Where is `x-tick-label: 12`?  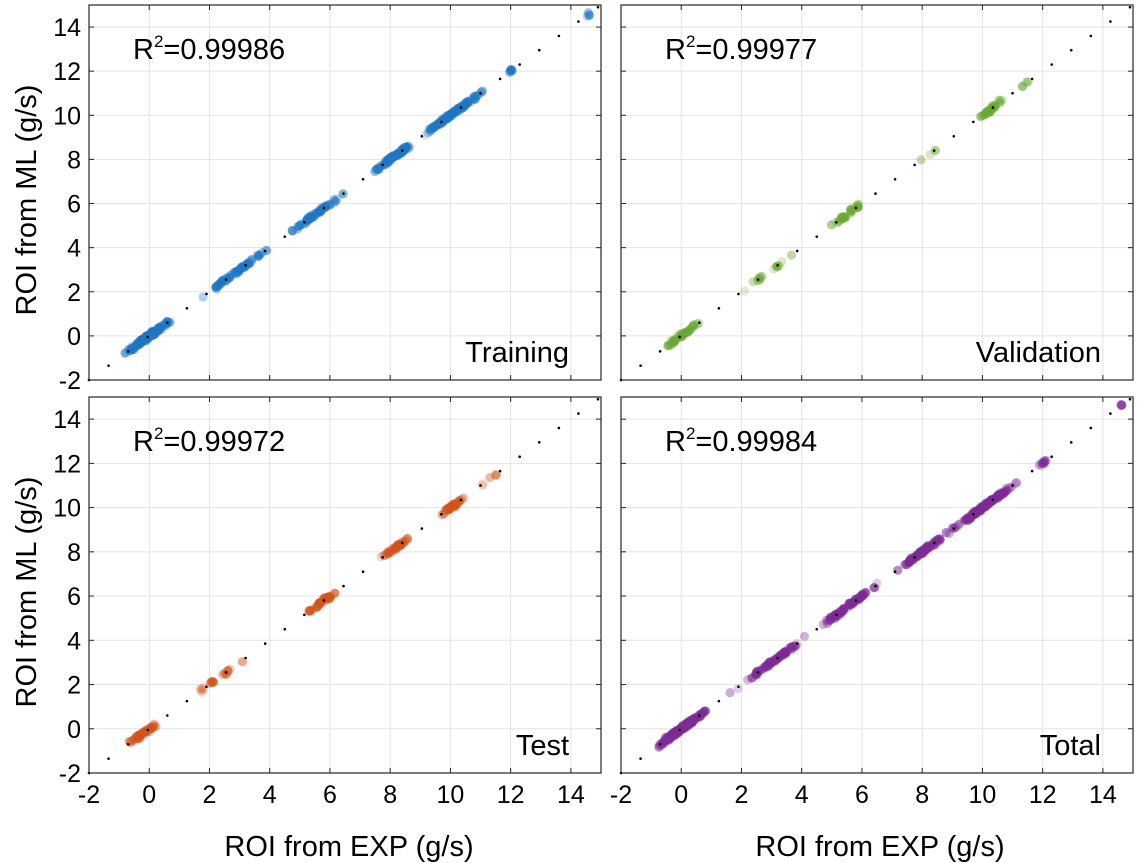 x-tick-label: 12 is located at coordinates (1043, 795).